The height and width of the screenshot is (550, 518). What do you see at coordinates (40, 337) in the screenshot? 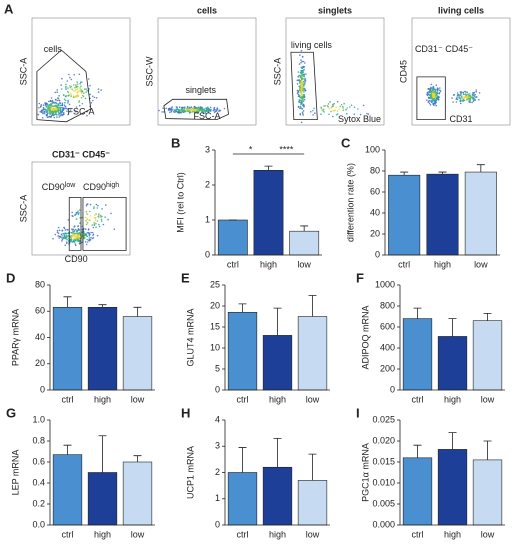
I see `y-tick-label: 40` at bounding box center [40, 337].